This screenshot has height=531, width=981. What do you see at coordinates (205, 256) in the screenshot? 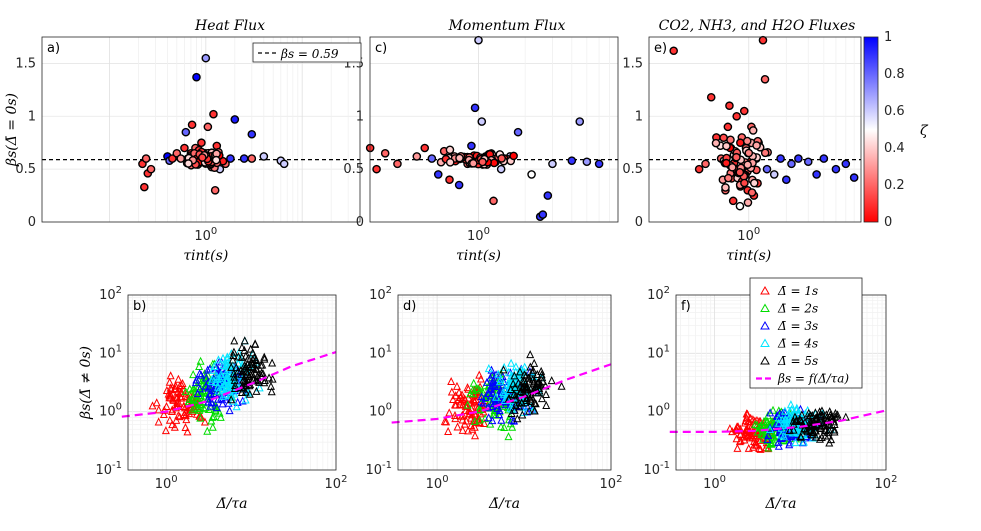
I see `x-axis-label: τint(s)` at bounding box center [205, 256].